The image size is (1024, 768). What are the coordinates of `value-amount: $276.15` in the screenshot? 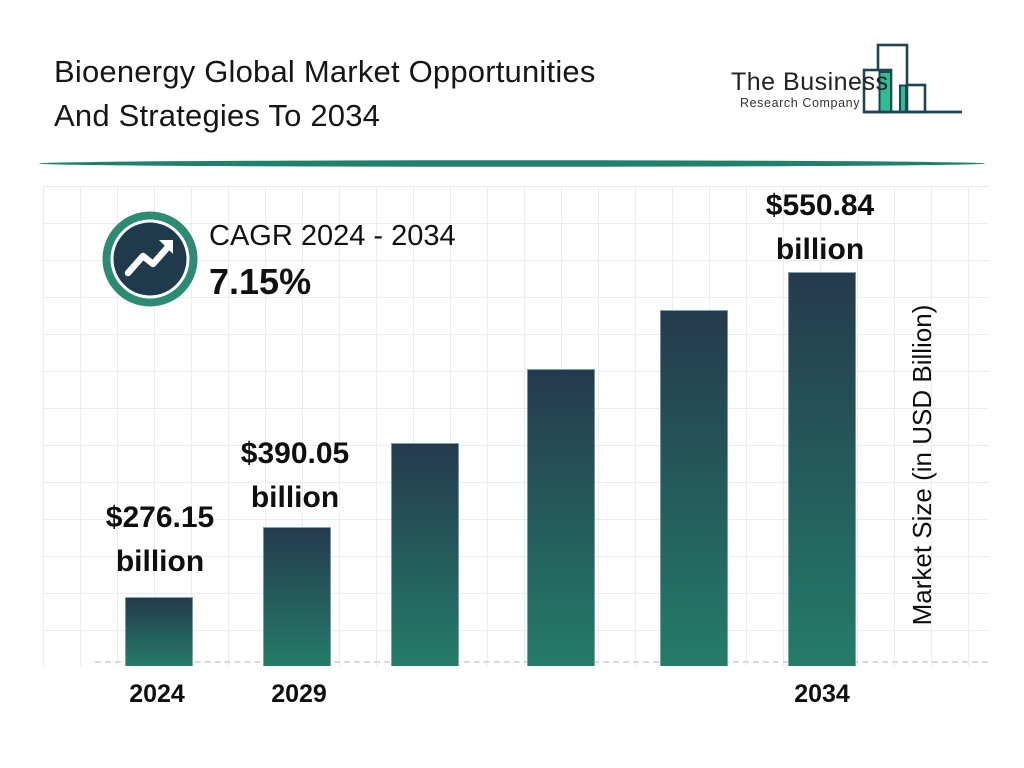 It's located at (160, 517).